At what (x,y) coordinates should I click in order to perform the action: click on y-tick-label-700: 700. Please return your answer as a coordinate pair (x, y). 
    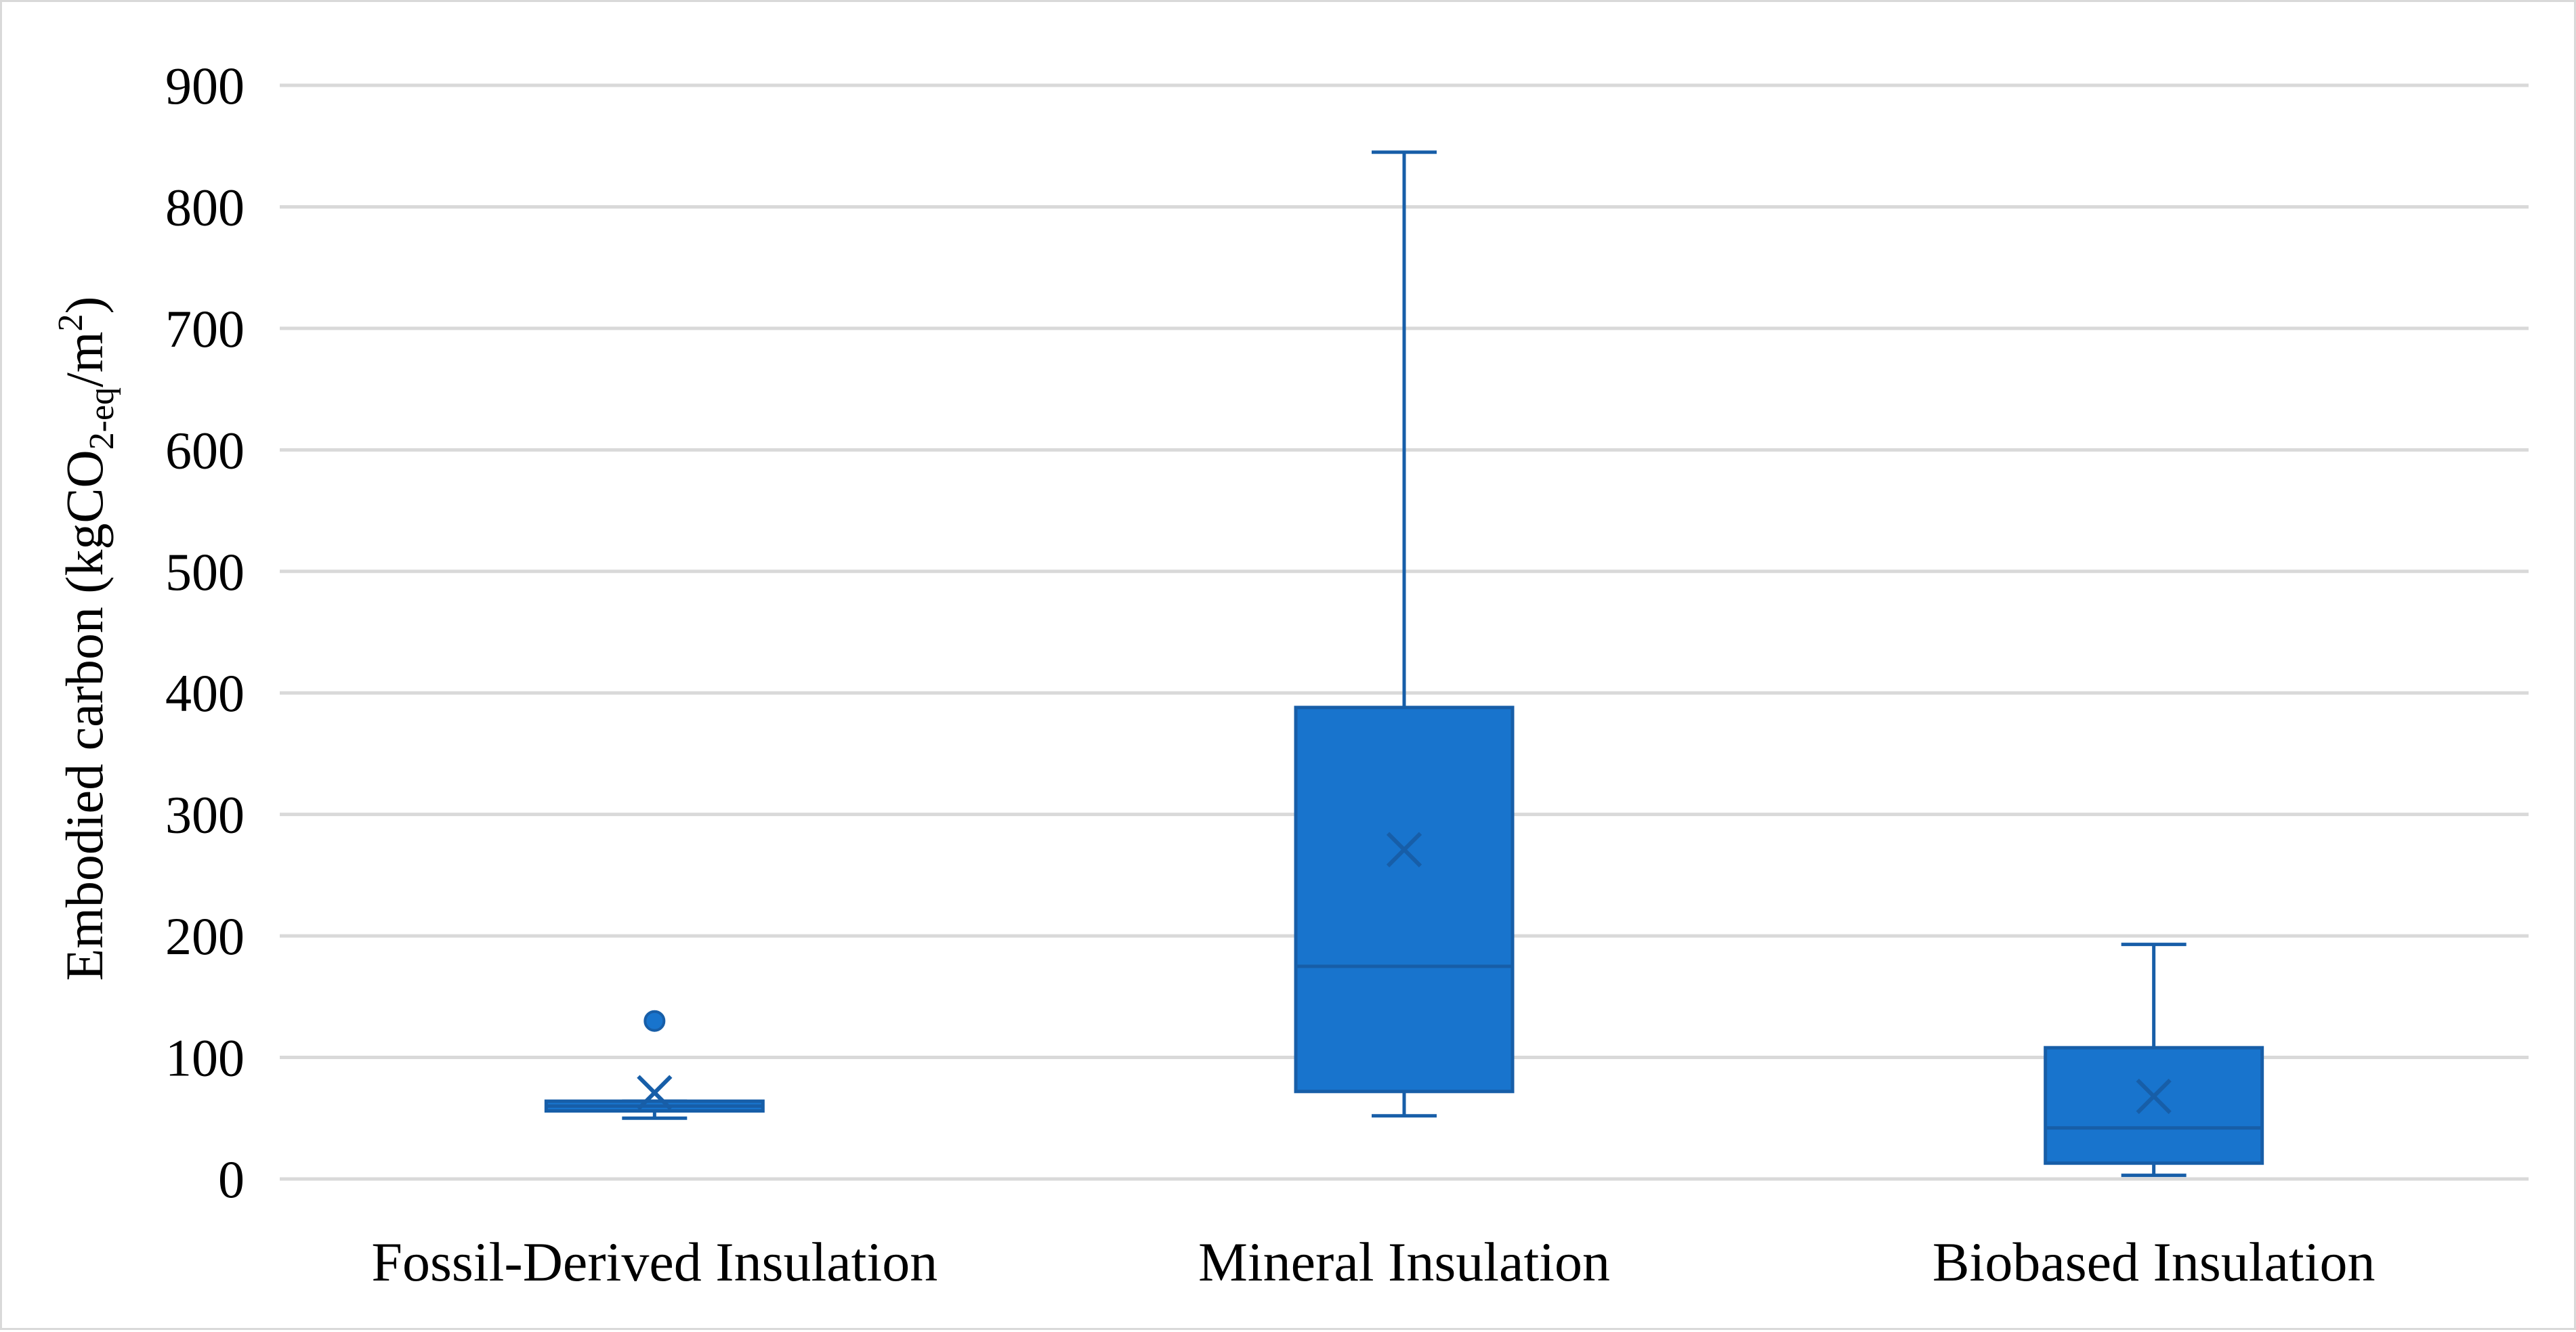
    Looking at the image, I should click on (205, 328).